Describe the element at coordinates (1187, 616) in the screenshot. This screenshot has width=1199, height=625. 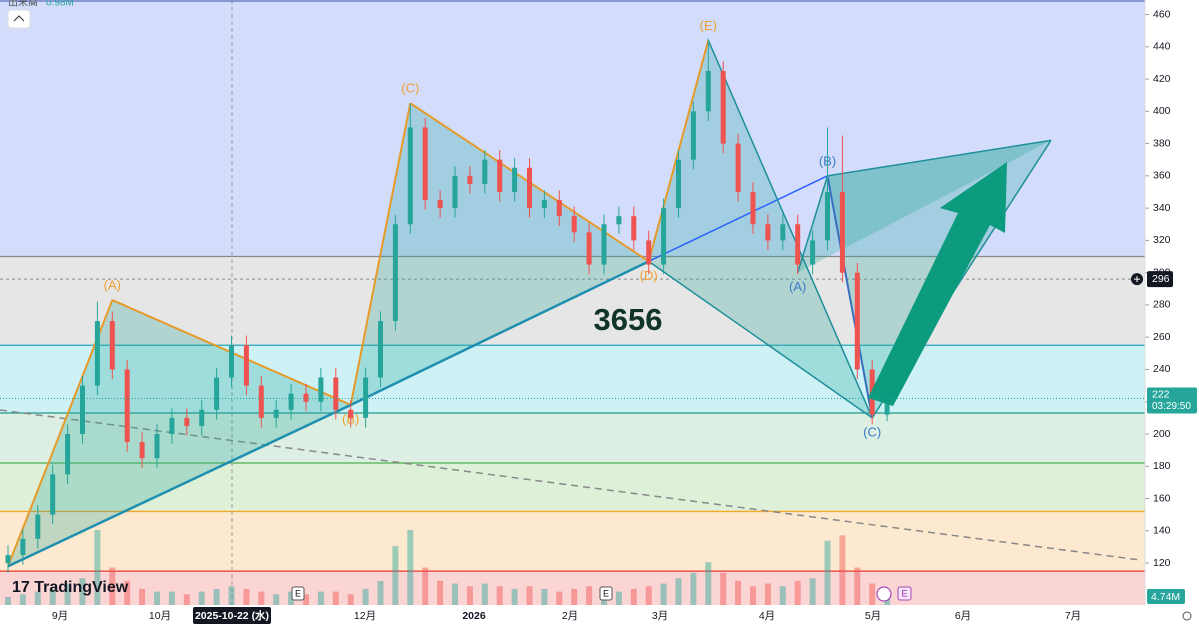
I see `settings-icon` at that location.